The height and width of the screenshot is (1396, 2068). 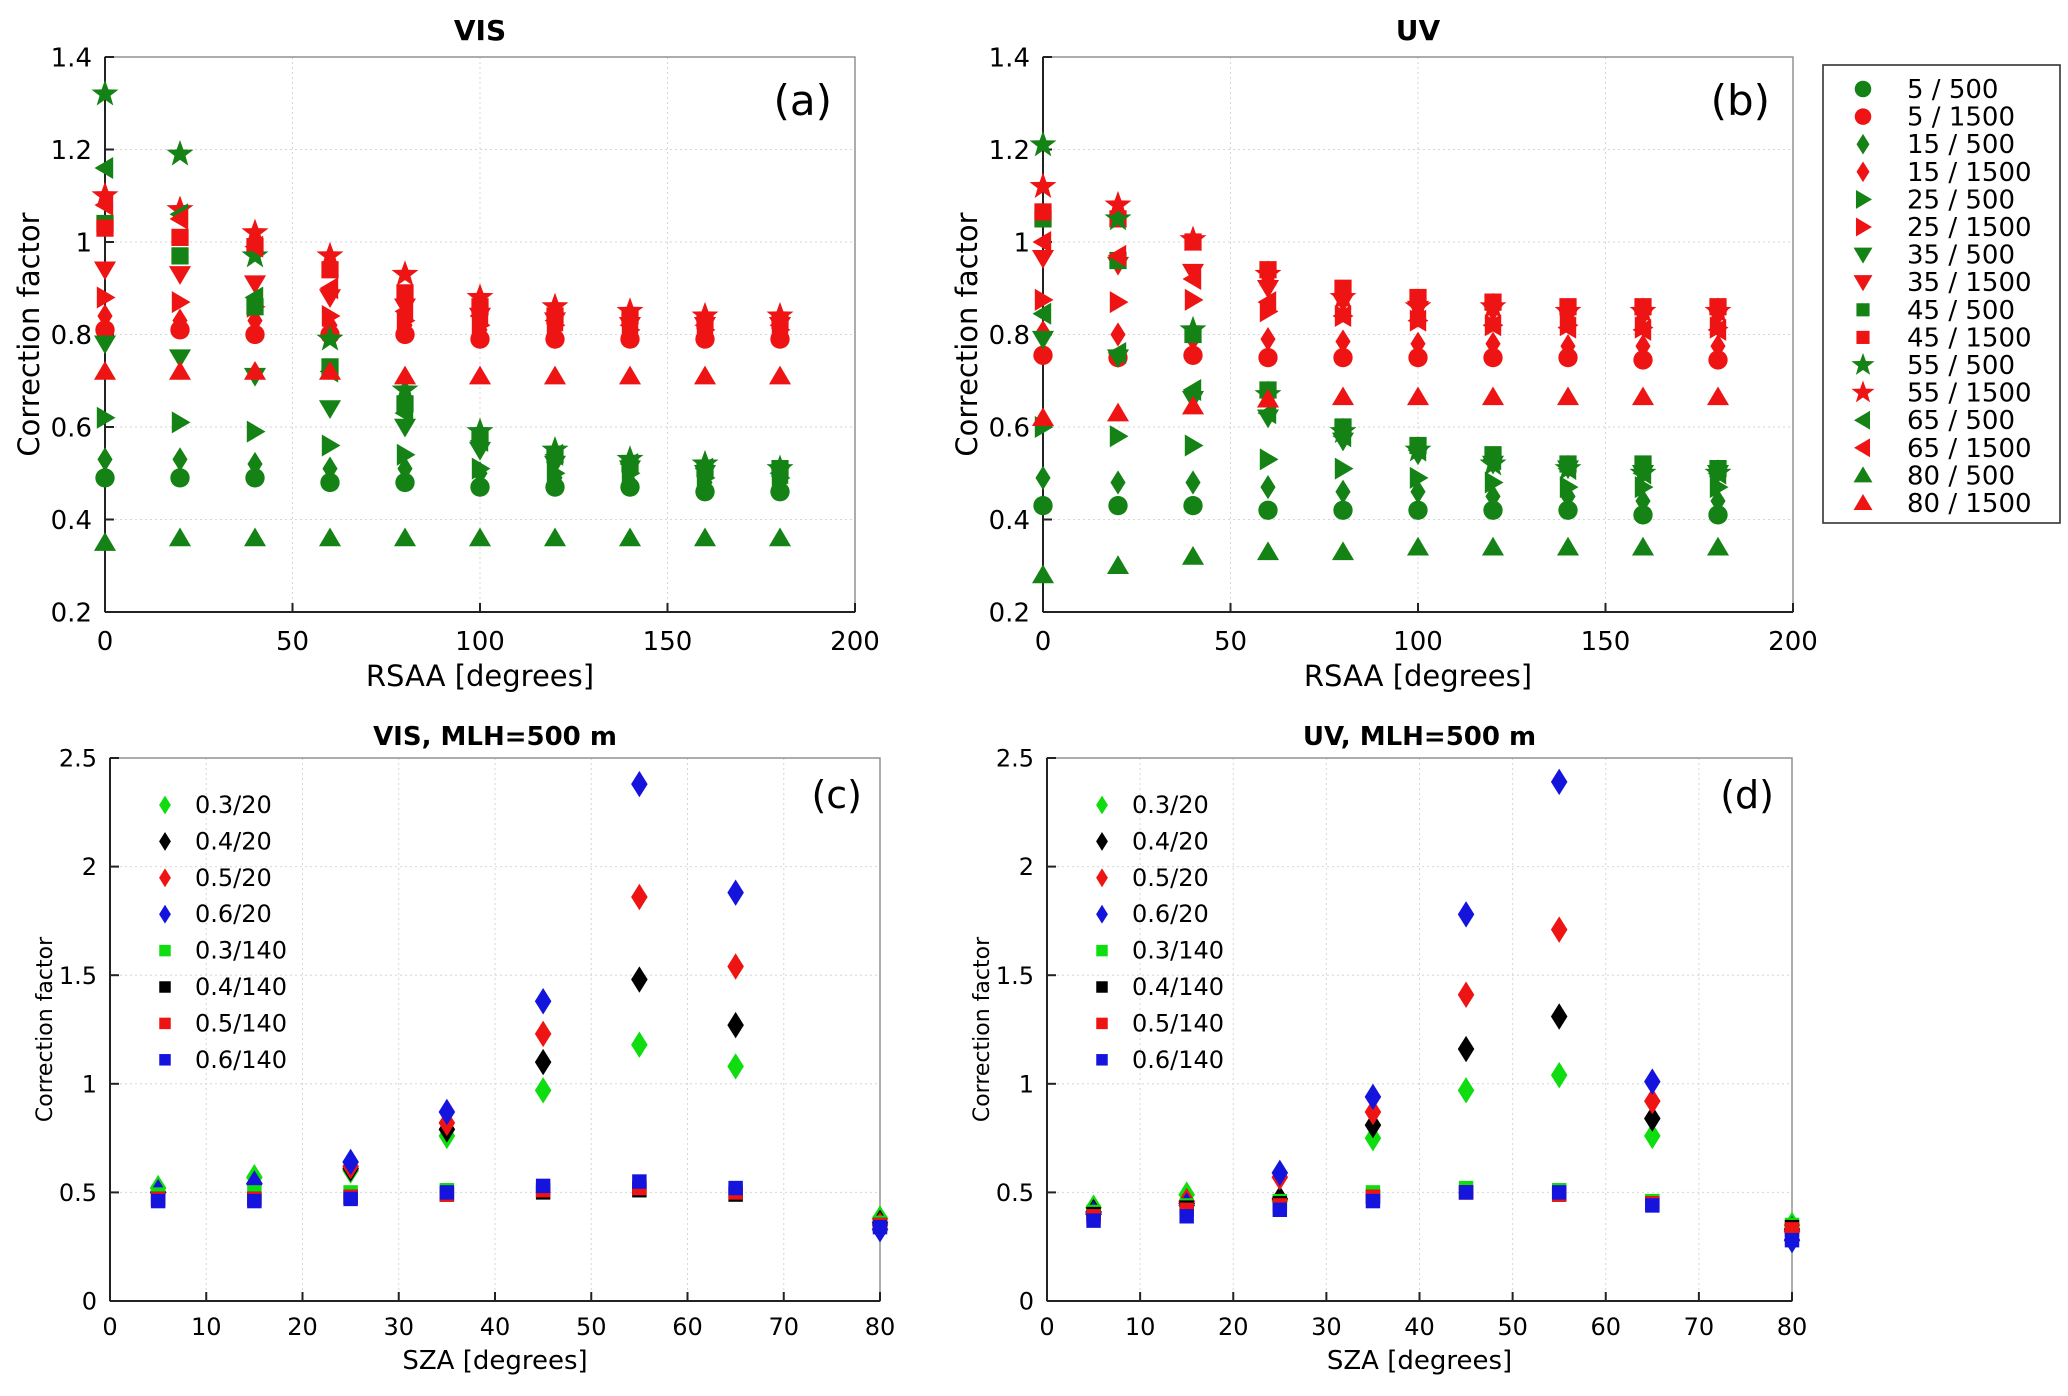 I want to click on legend-label: 0.4/140, so click(x=1178, y=987).